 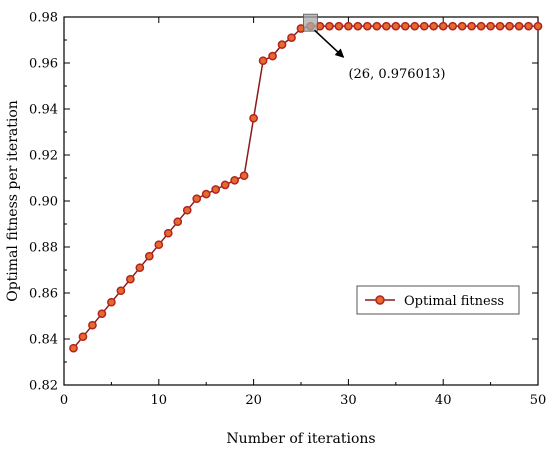 I want to click on y-tick-label: 0.90, so click(x=43, y=202).